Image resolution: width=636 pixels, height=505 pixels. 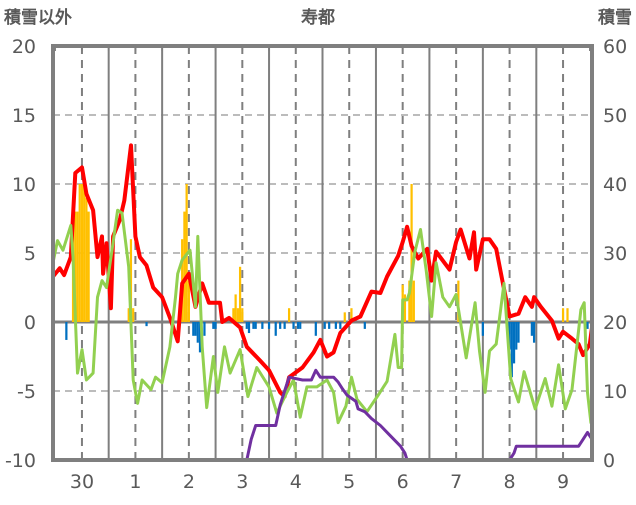 What do you see at coordinates (349, 482) in the screenshot?
I see `x-tick-label: 5` at bounding box center [349, 482].